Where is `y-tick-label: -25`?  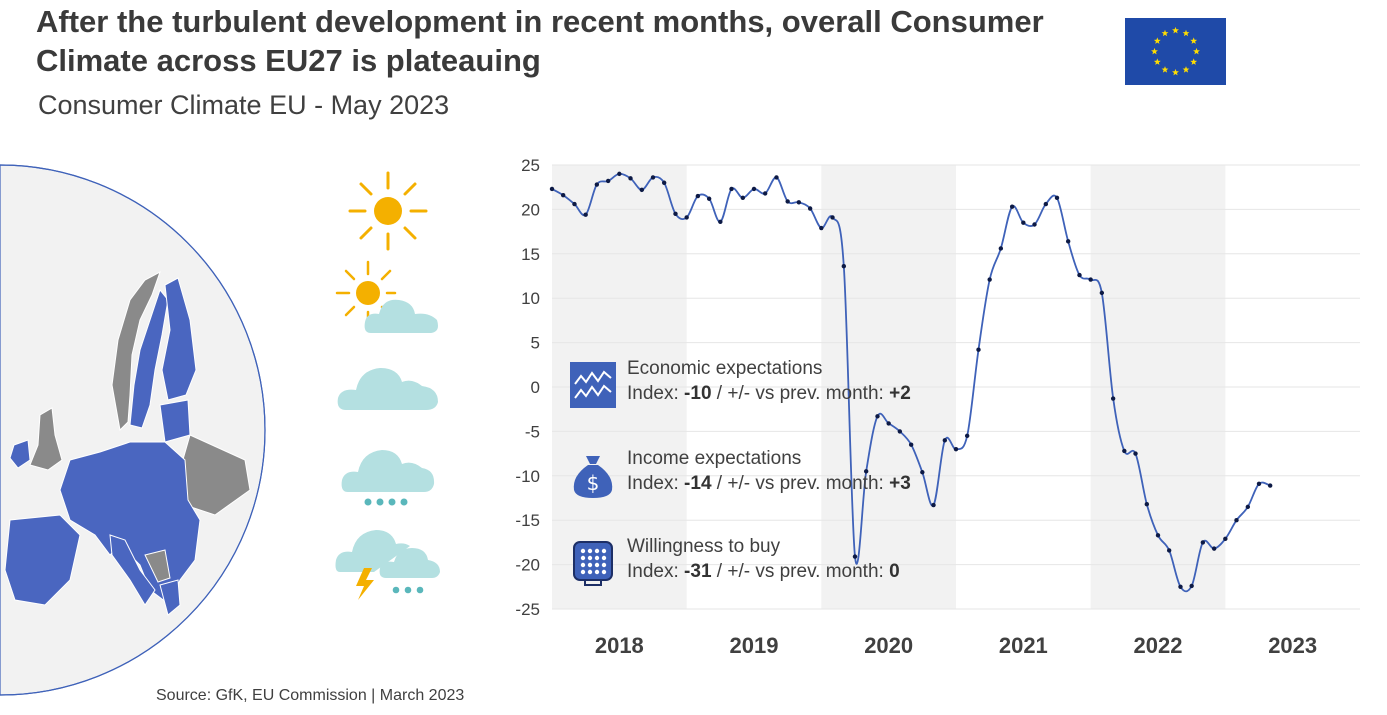
y-tick-label: -25 is located at coordinates (527, 609).